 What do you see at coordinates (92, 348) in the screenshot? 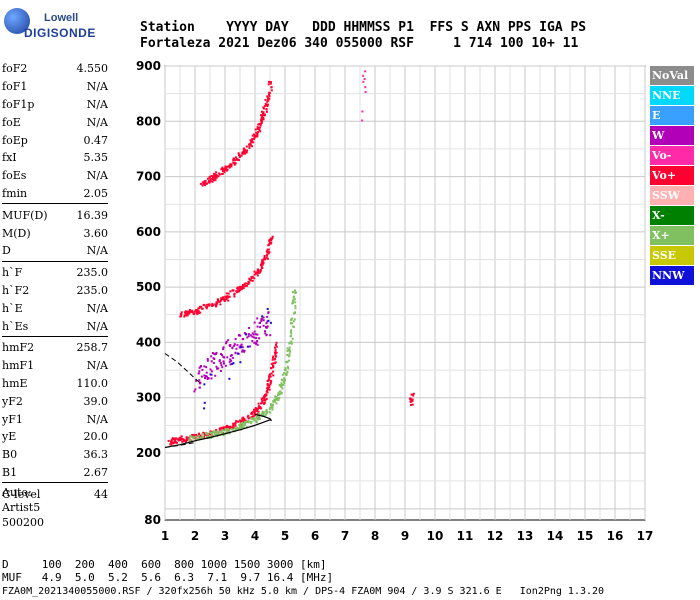
I see `param-value: 258.7` at bounding box center [92, 348].